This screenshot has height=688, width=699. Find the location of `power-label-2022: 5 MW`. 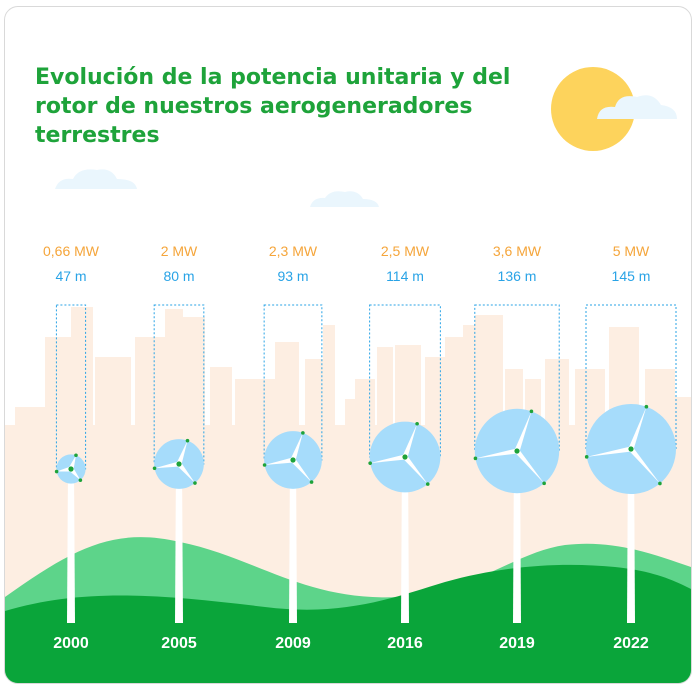

power-label-2022: 5 MW is located at coordinates (631, 251).